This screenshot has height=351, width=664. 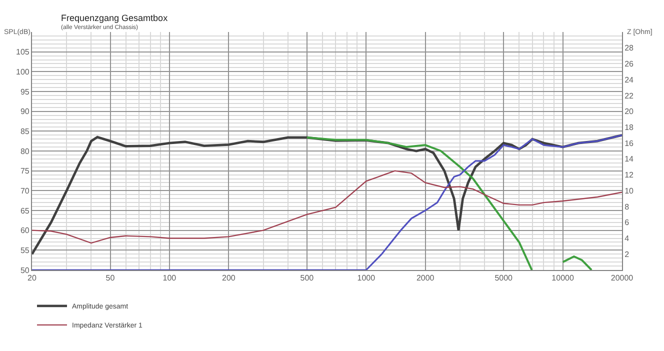 I want to click on x-tick-label: 1000, so click(x=366, y=278).